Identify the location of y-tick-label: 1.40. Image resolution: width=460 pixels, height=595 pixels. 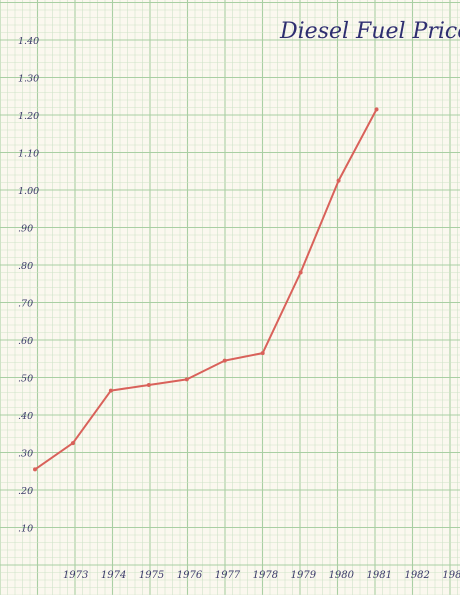
(28, 41).